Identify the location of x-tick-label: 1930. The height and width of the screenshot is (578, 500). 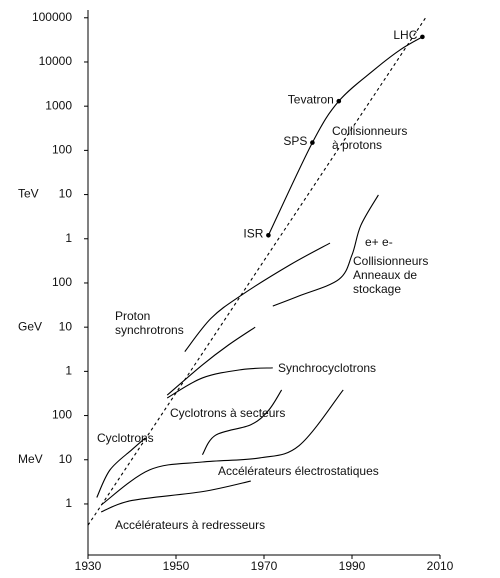
(88, 566).